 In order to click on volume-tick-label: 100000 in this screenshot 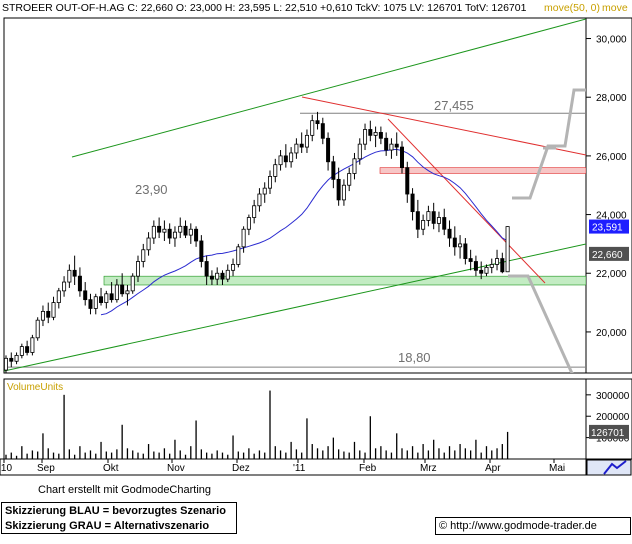, I will do `click(613, 439)`.